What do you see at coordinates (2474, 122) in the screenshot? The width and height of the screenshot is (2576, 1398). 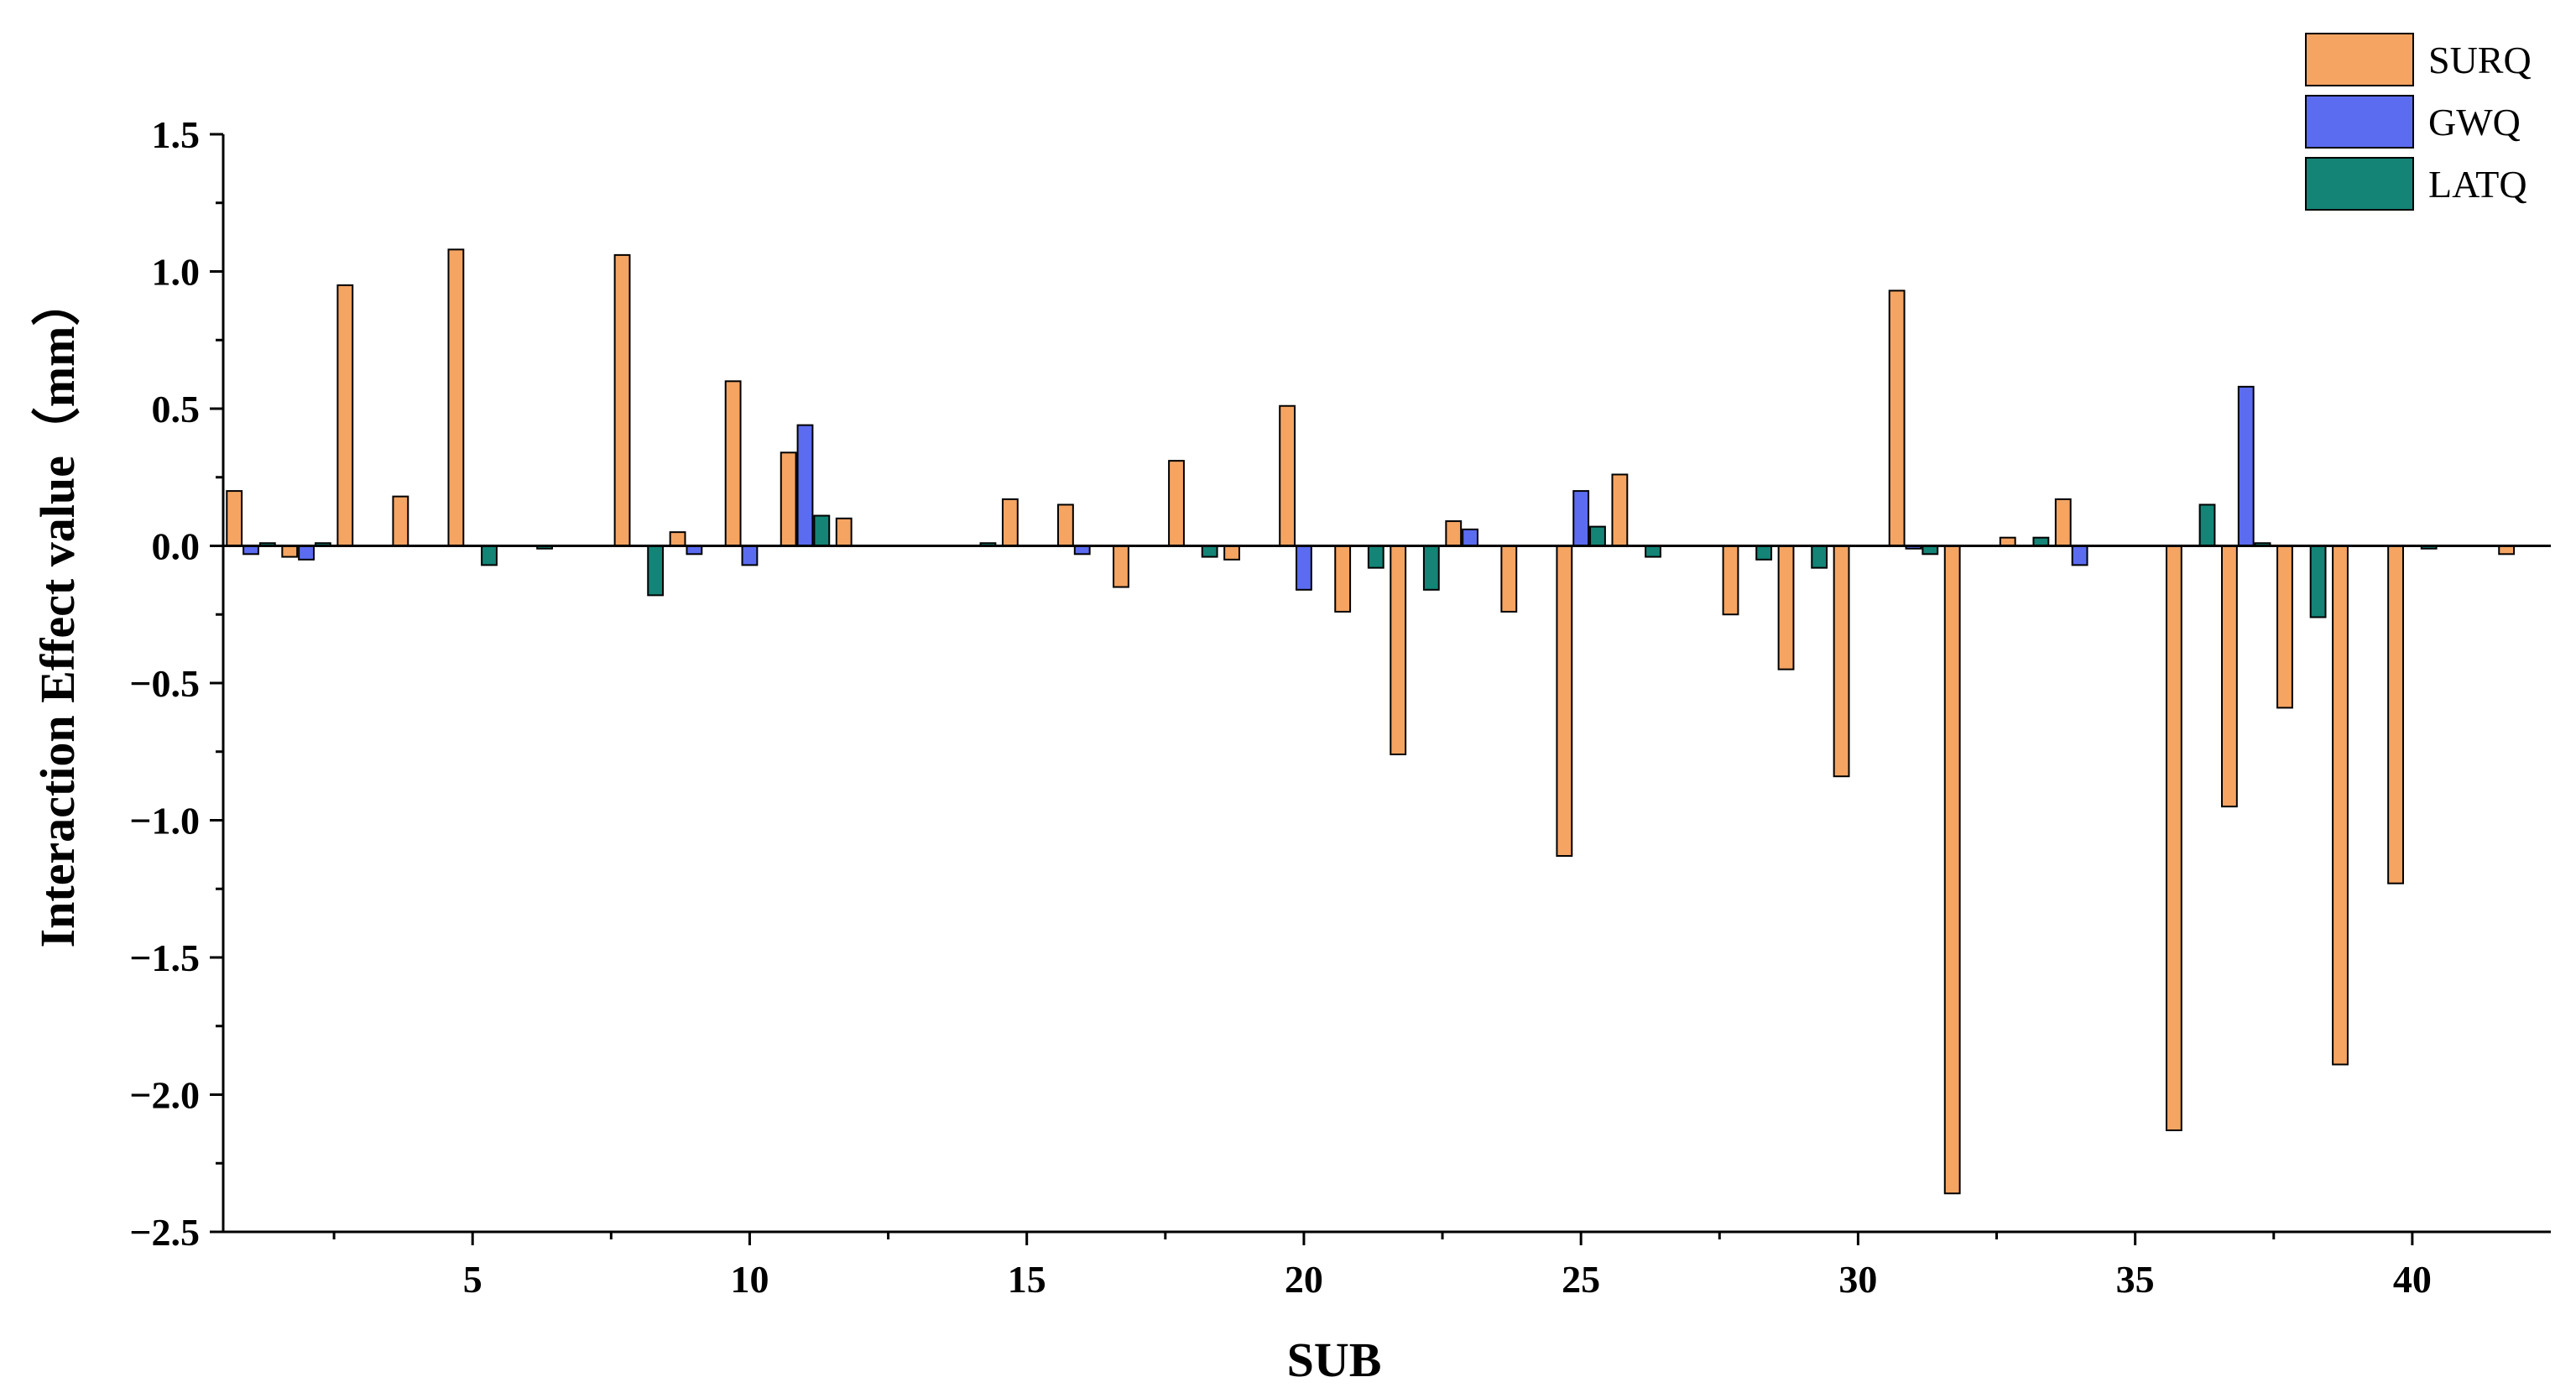 I see `legend-label-gwq: GWQ` at bounding box center [2474, 122].